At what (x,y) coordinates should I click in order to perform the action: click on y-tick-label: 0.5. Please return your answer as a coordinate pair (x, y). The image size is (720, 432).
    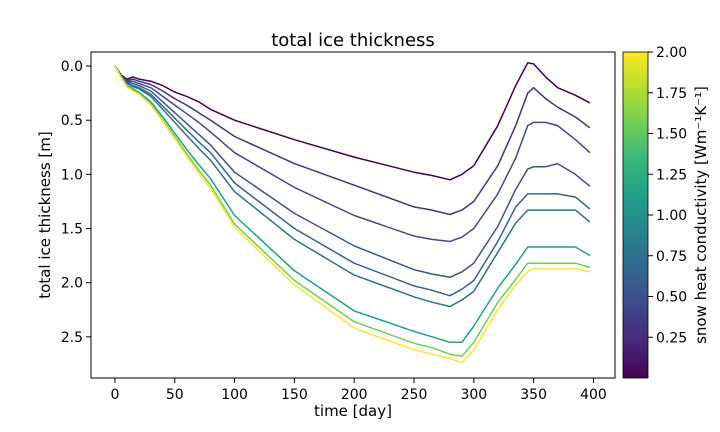
    Looking at the image, I should click on (72, 121).